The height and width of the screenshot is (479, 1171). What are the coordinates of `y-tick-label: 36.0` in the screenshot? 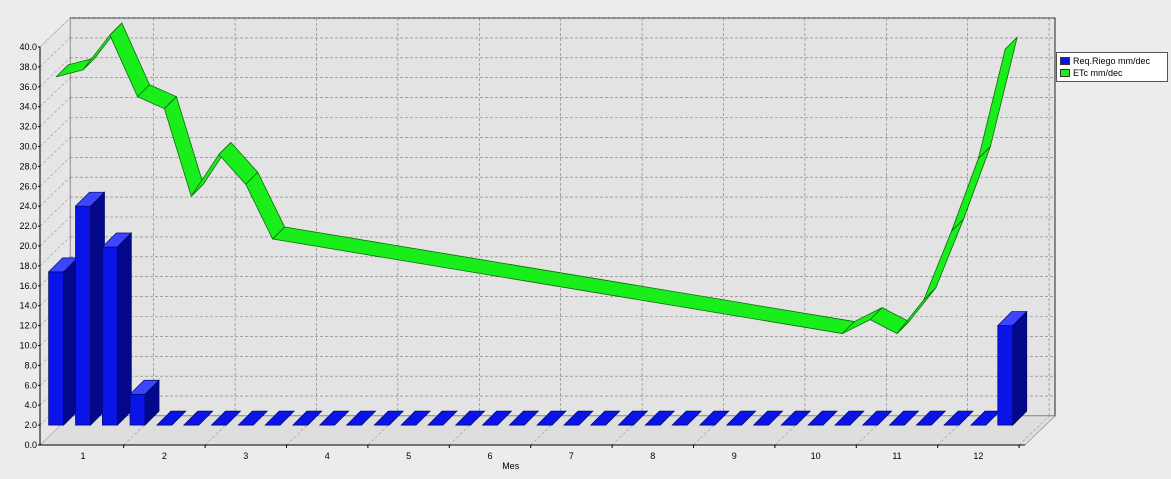 It's located at (28, 87).